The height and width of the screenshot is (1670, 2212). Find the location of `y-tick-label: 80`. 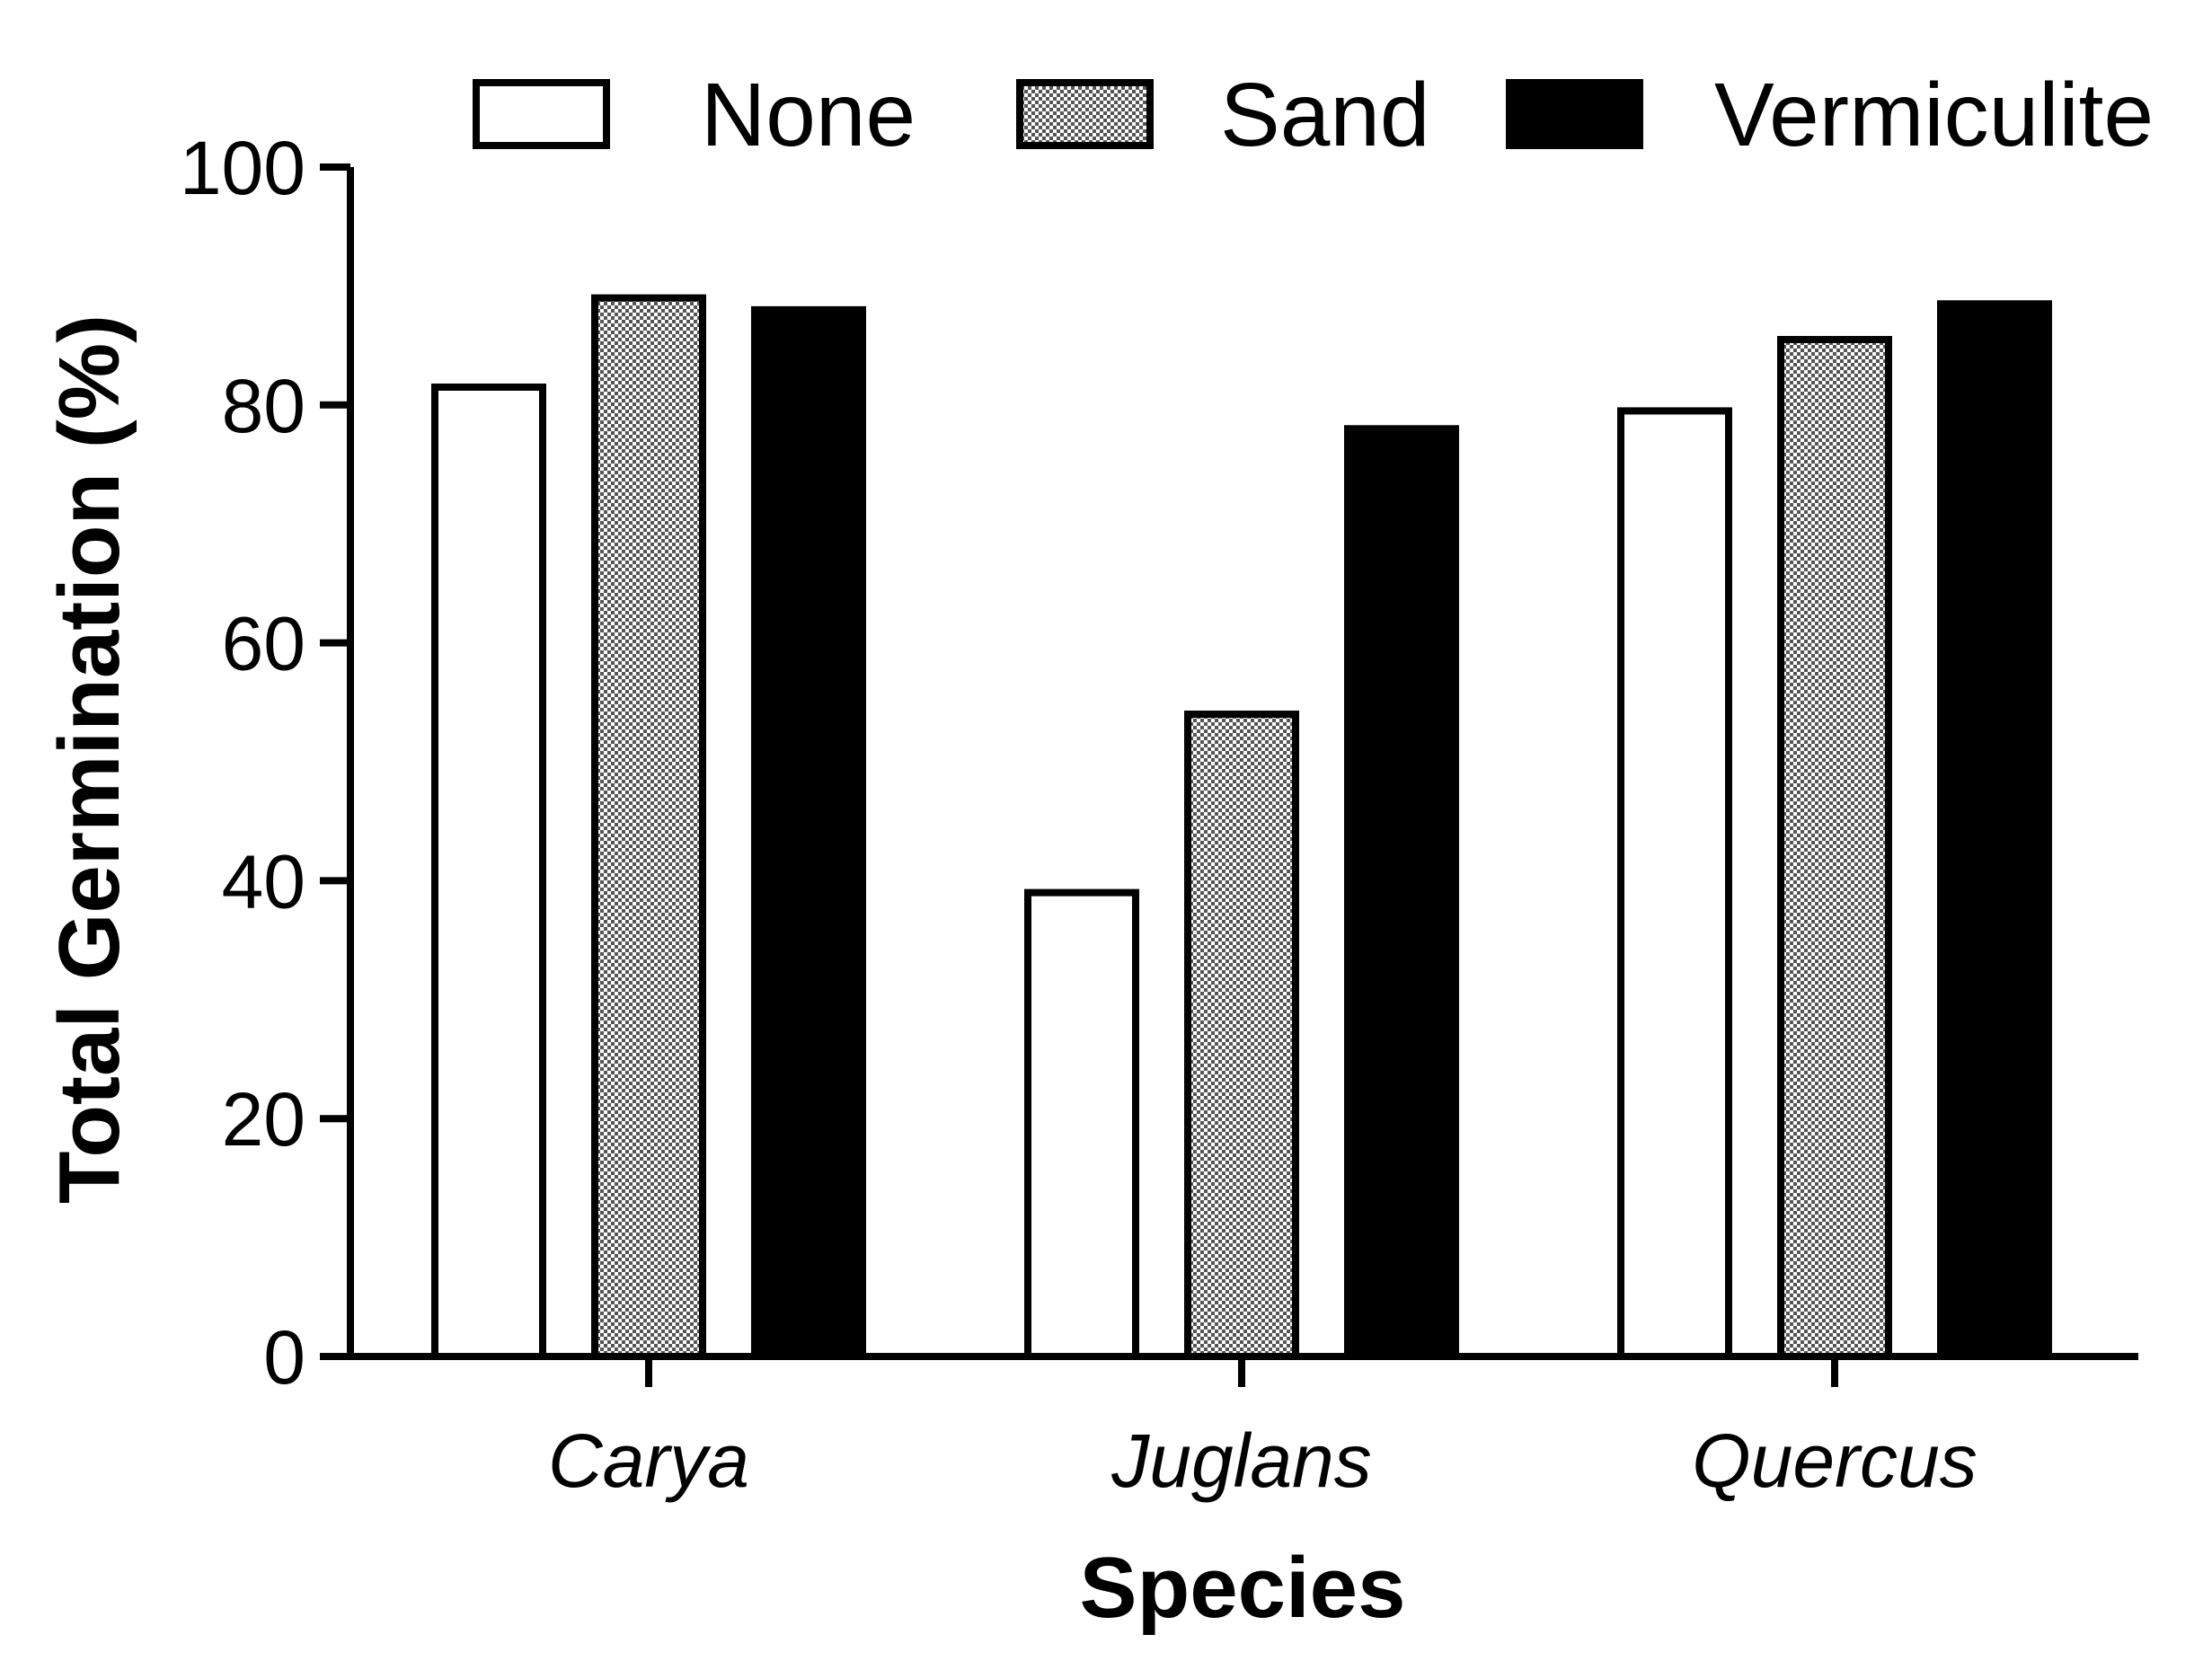

y-tick-label: 80 is located at coordinates (263, 406).